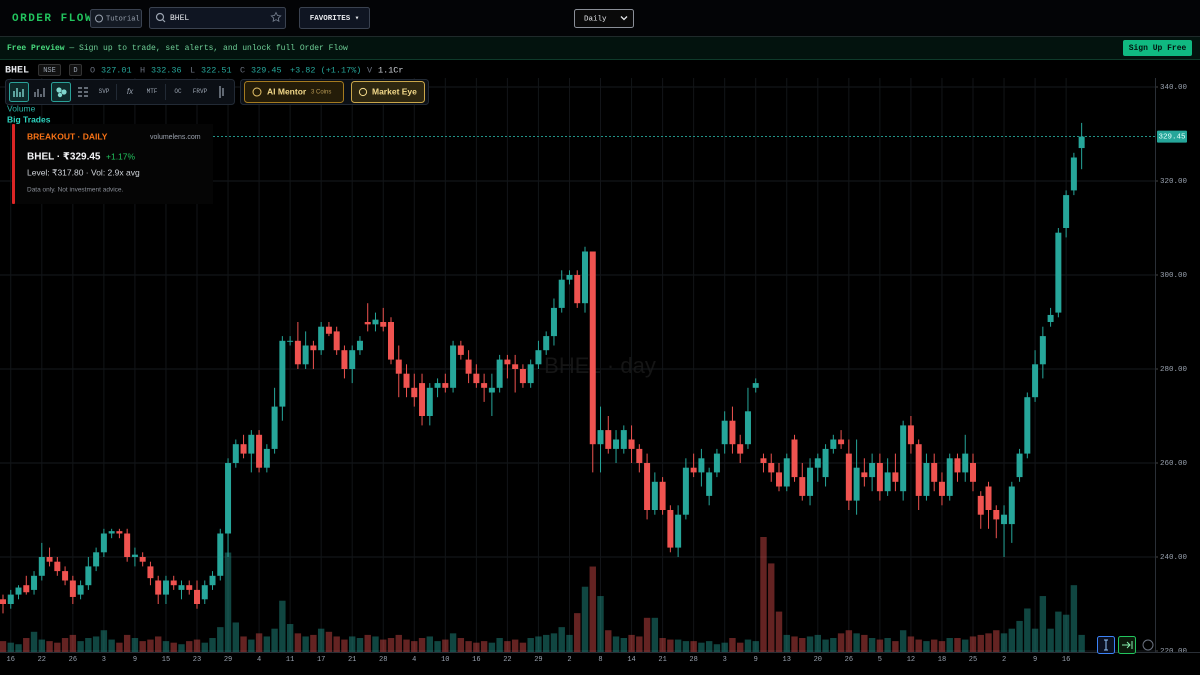  What do you see at coordinates (693, 660) in the screenshot?
I see `x-tick-label: 28` at bounding box center [693, 660].